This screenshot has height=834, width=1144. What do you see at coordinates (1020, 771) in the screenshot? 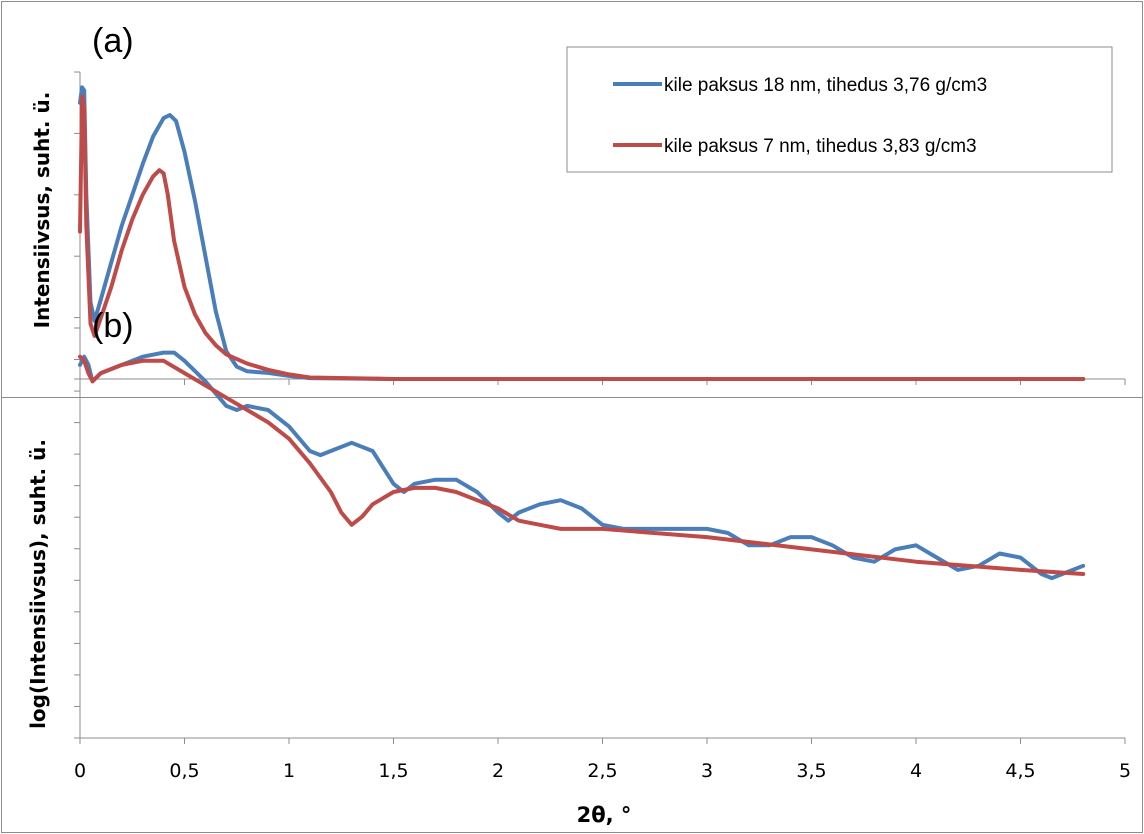
I see `x-tick-label: 4,5` at bounding box center [1020, 771].